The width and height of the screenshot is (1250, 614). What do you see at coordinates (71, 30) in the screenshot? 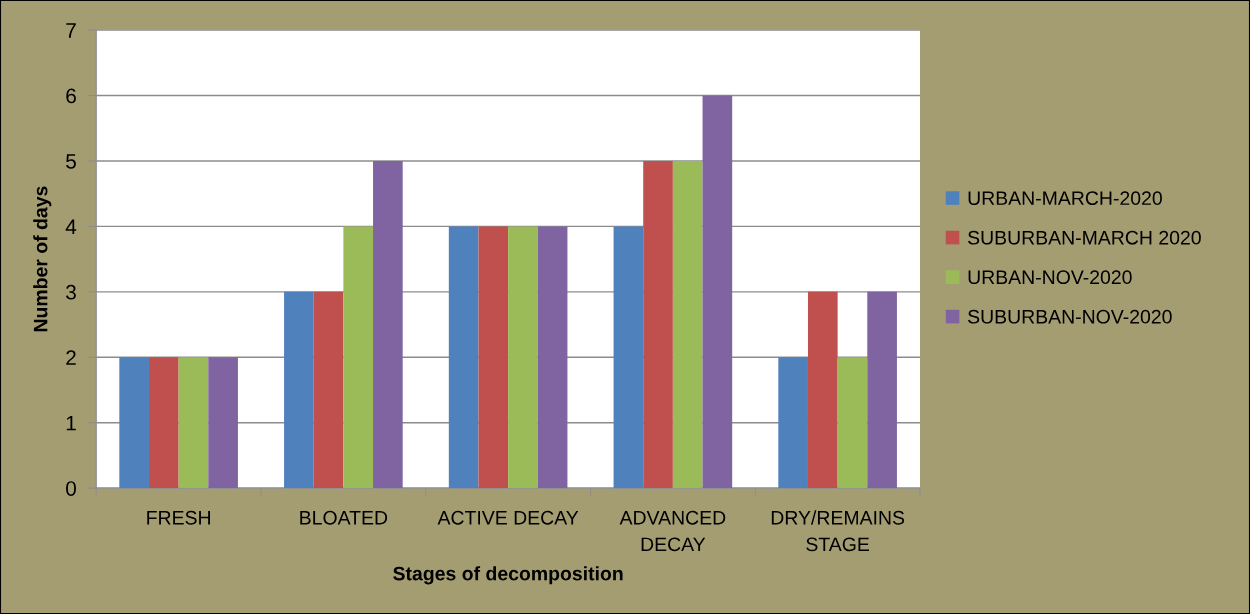
I see `y-tick-label: 7` at bounding box center [71, 30].